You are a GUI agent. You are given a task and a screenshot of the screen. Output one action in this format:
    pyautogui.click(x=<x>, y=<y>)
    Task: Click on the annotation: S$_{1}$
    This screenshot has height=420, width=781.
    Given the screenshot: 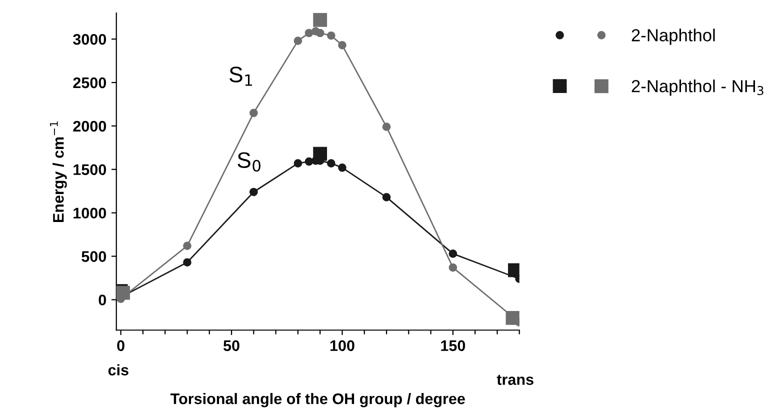 What is the action you would take?
    pyautogui.click(x=241, y=76)
    